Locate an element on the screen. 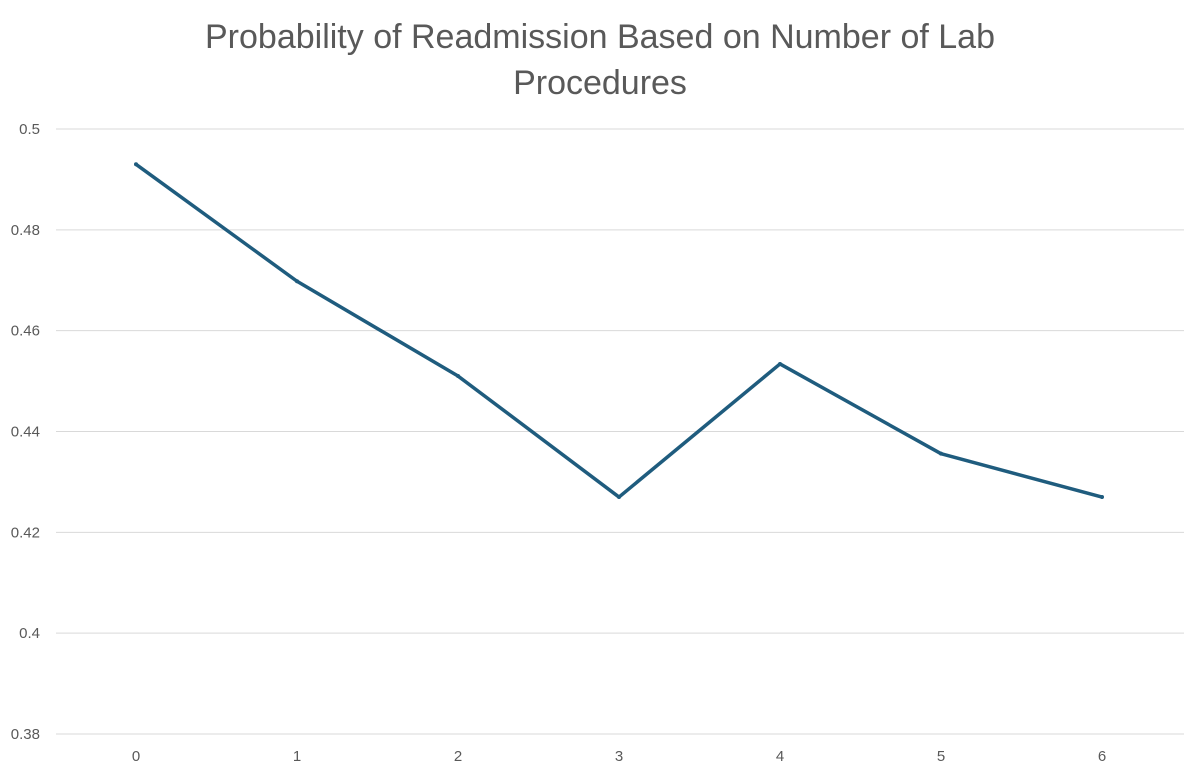 The width and height of the screenshot is (1200, 774). x-tick-label: 1 is located at coordinates (297, 756).